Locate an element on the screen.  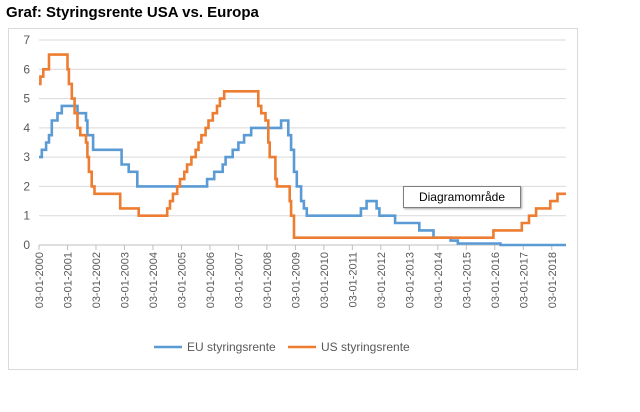
x-tick-label: 03-01-2006 is located at coordinates (211, 280).